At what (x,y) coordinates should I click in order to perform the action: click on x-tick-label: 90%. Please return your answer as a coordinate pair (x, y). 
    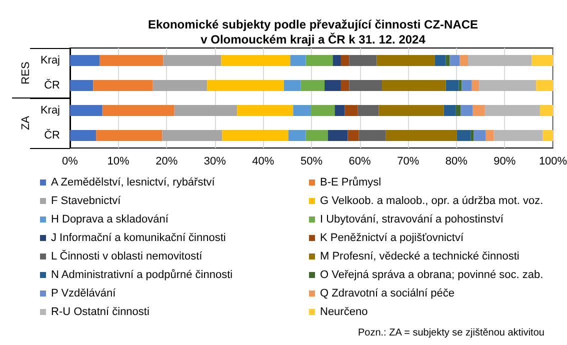
    Looking at the image, I should click on (505, 162).